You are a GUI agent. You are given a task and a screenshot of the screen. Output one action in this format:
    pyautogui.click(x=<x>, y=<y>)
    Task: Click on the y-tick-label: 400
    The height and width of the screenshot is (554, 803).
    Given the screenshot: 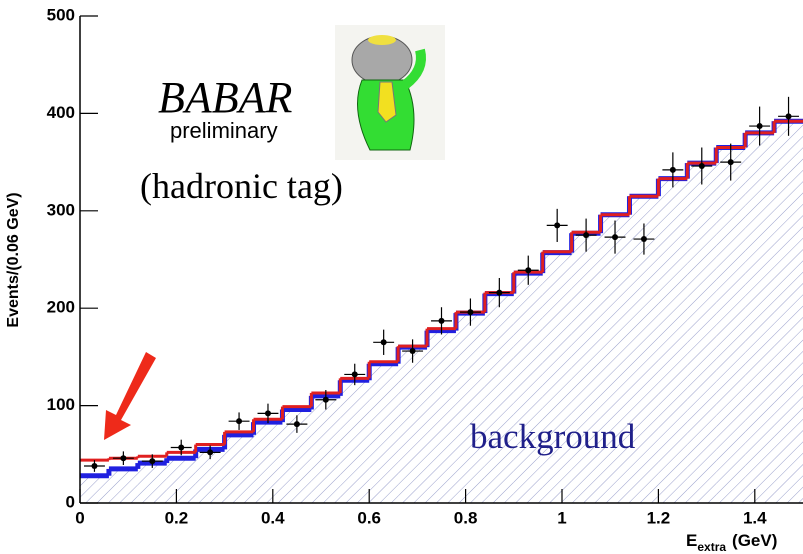 What is the action you would take?
    pyautogui.click(x=61, y=112)
    